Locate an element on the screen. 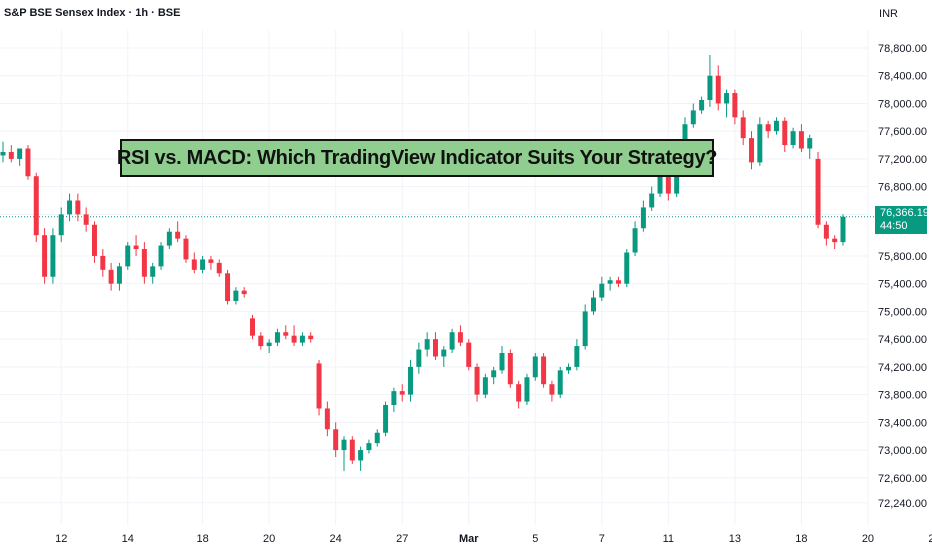  y-tick-label: 72,600.00 is located at coordinates (902, 479).